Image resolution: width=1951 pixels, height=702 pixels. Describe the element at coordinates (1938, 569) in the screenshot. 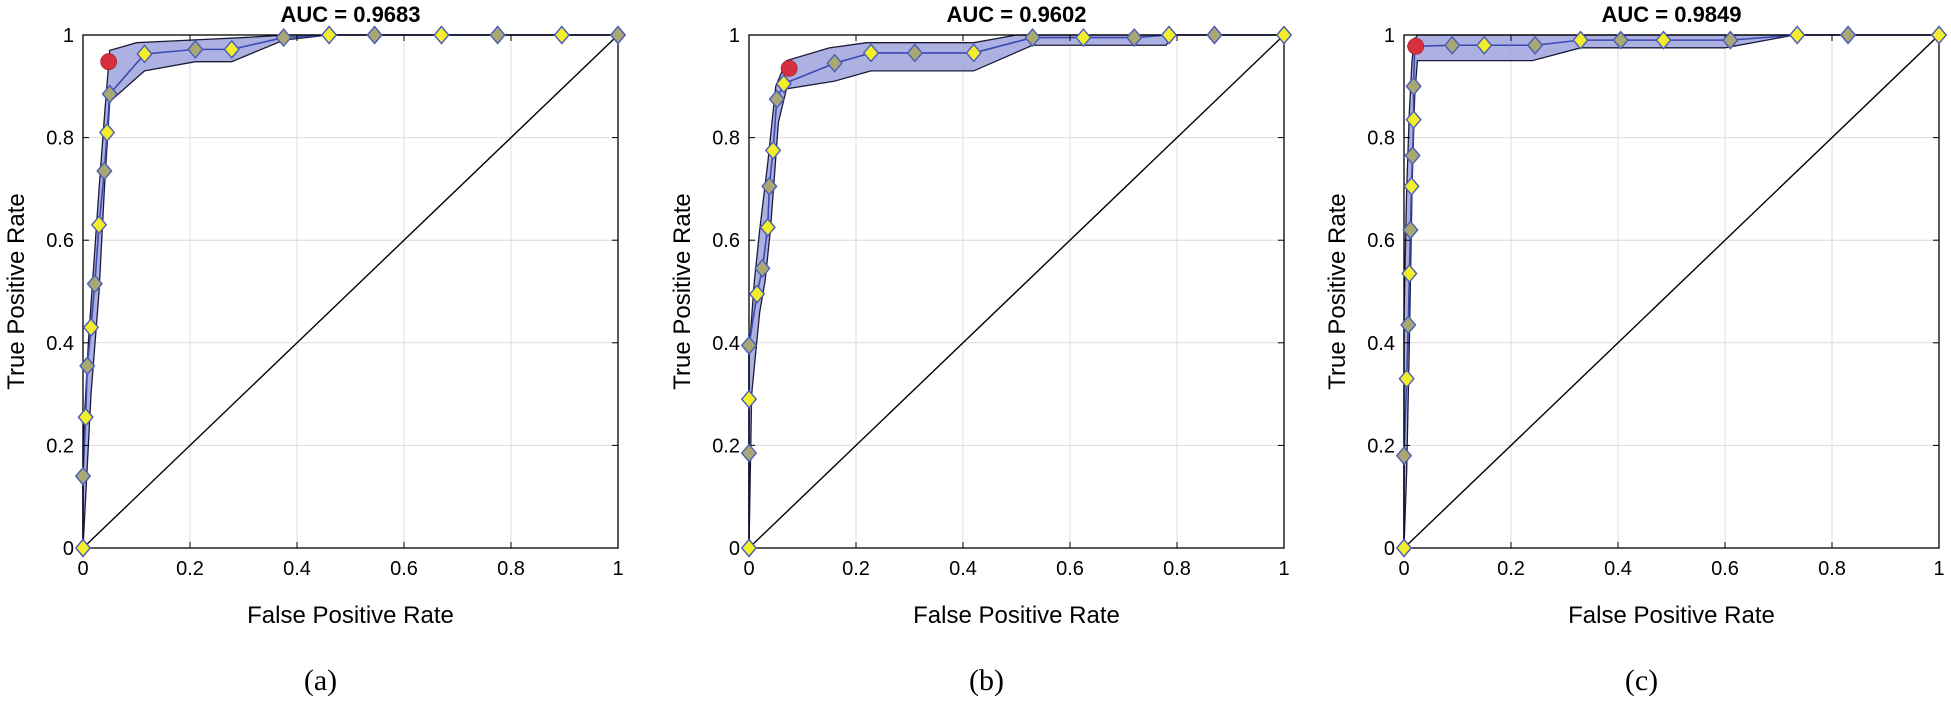

I see `x-tick-label: 1` at that location.